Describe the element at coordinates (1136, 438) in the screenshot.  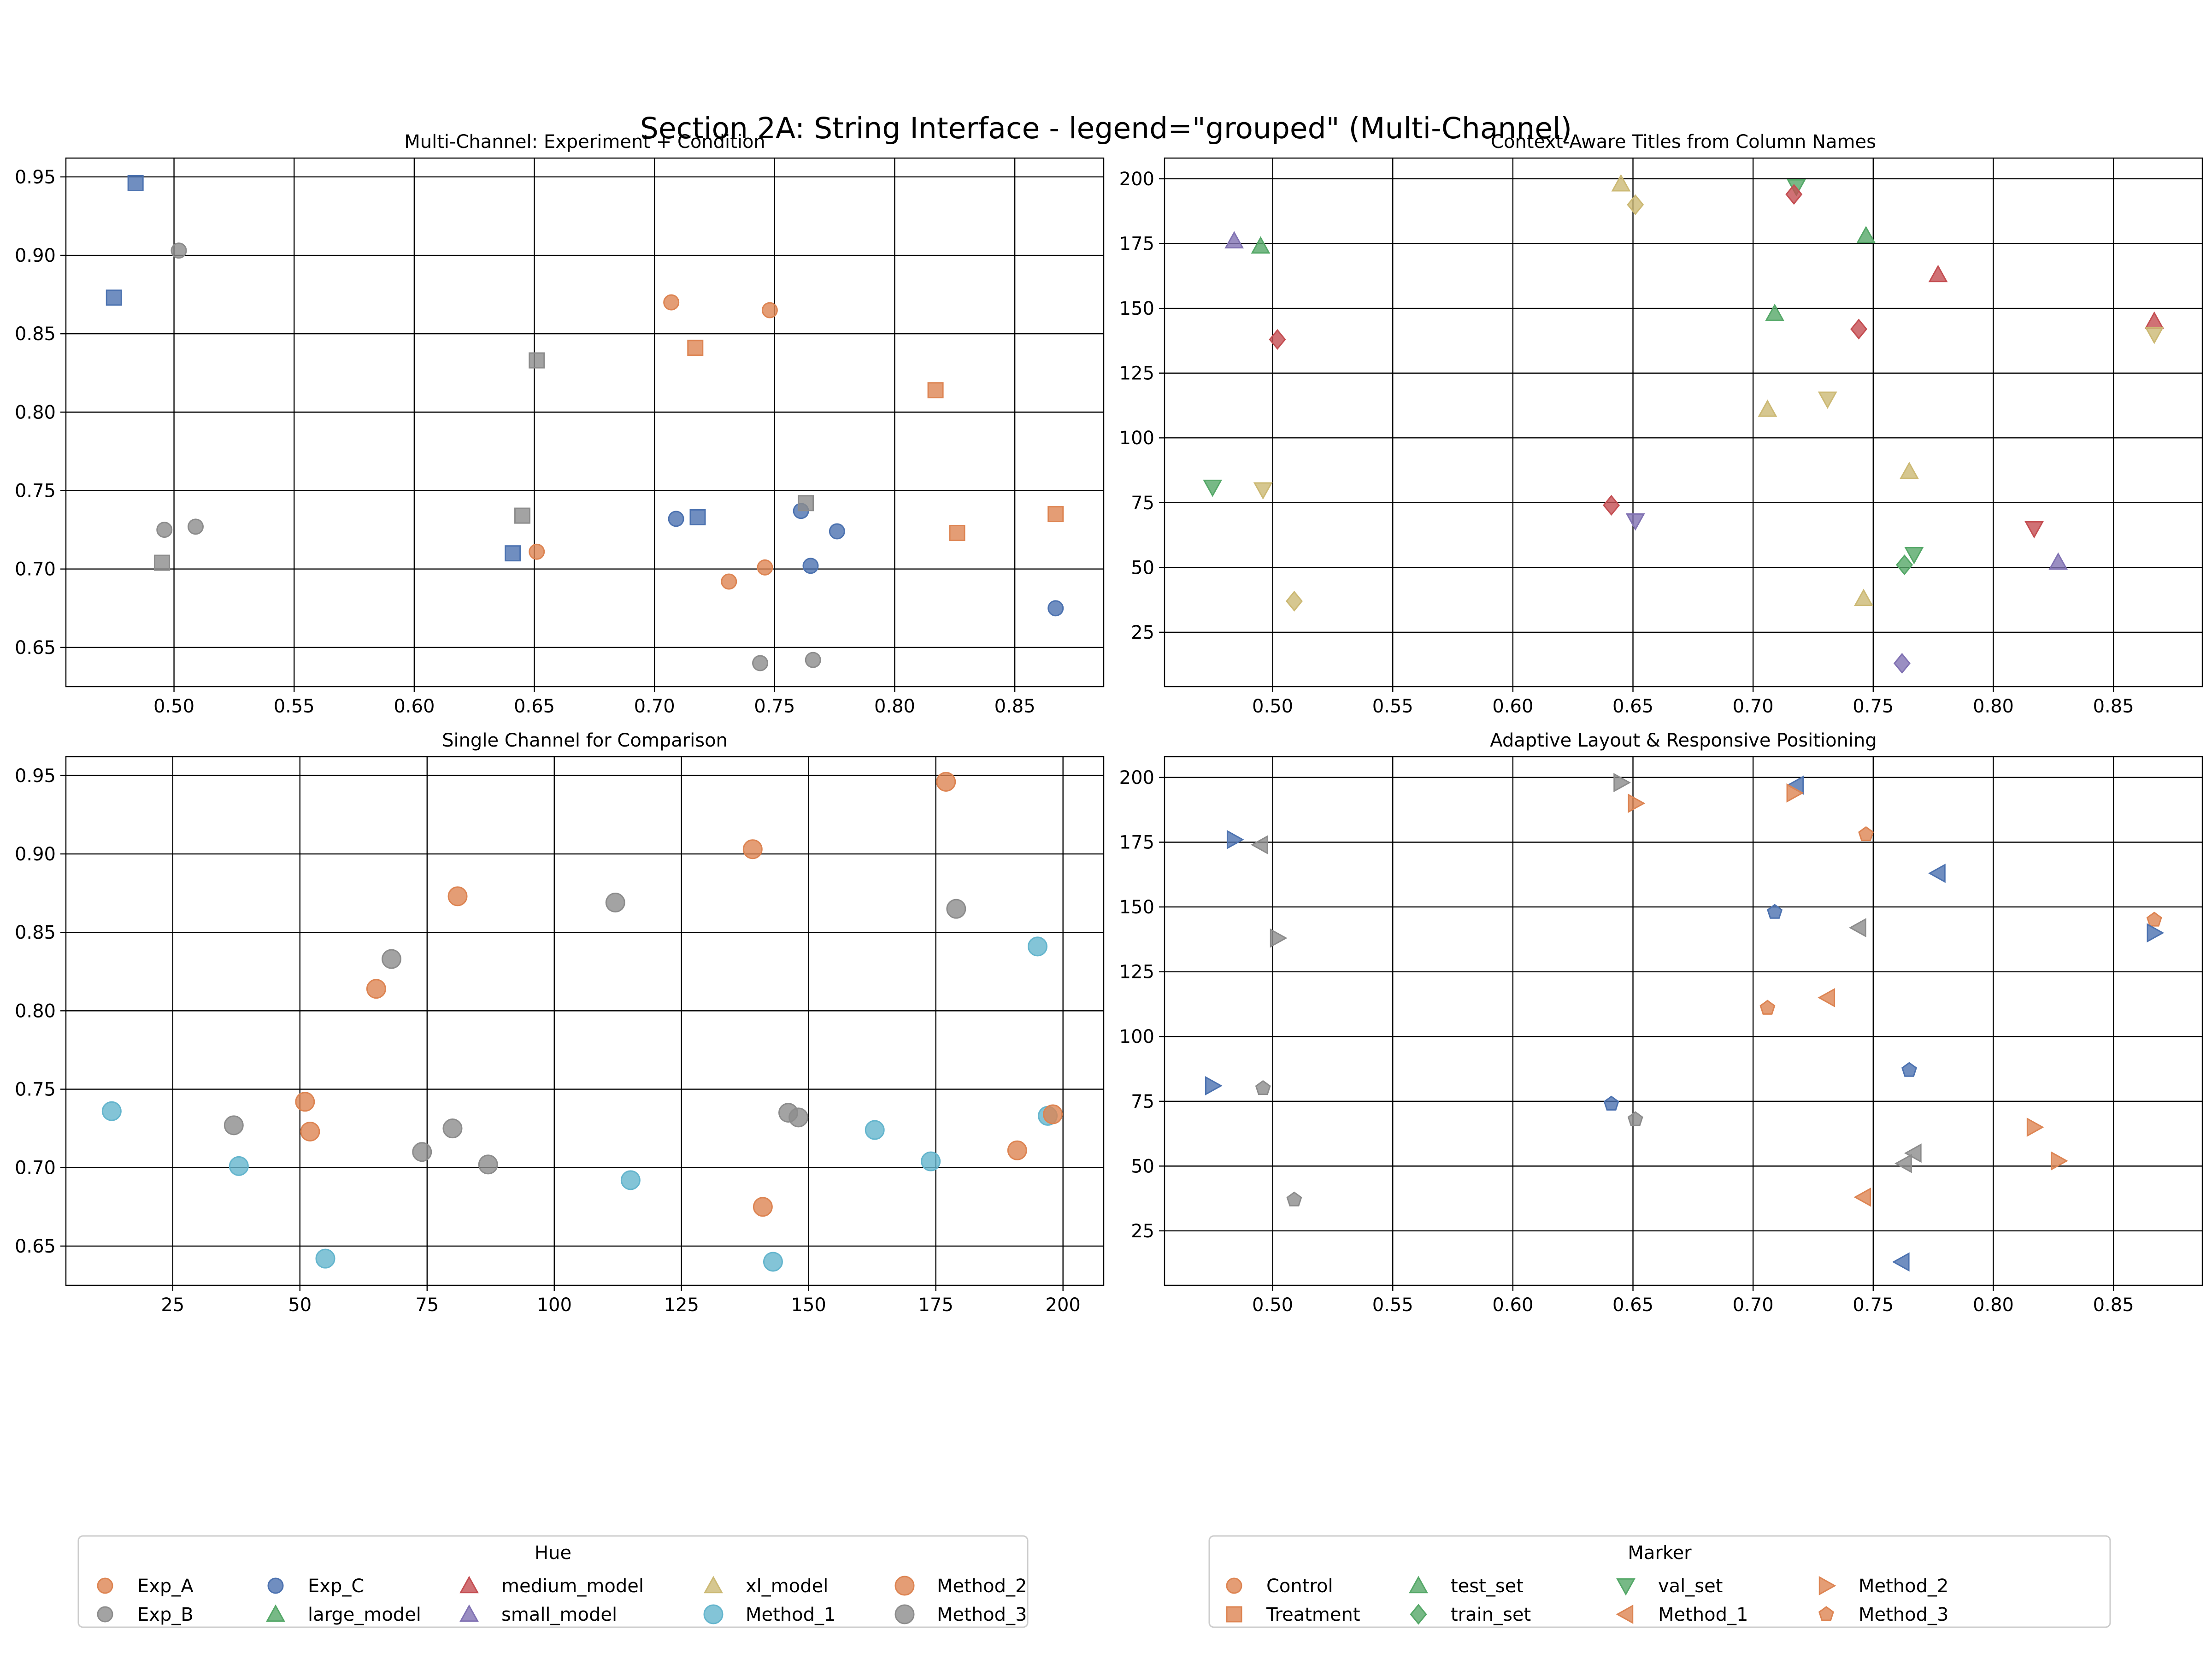
I see `y-tick-label: 100` at that location.